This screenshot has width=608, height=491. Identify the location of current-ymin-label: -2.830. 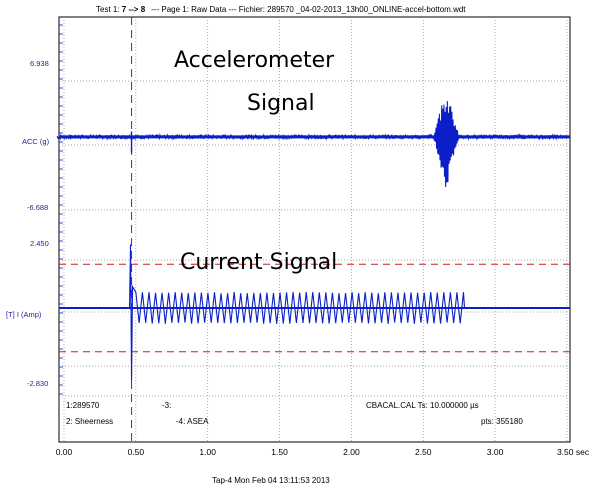
(37, 383).